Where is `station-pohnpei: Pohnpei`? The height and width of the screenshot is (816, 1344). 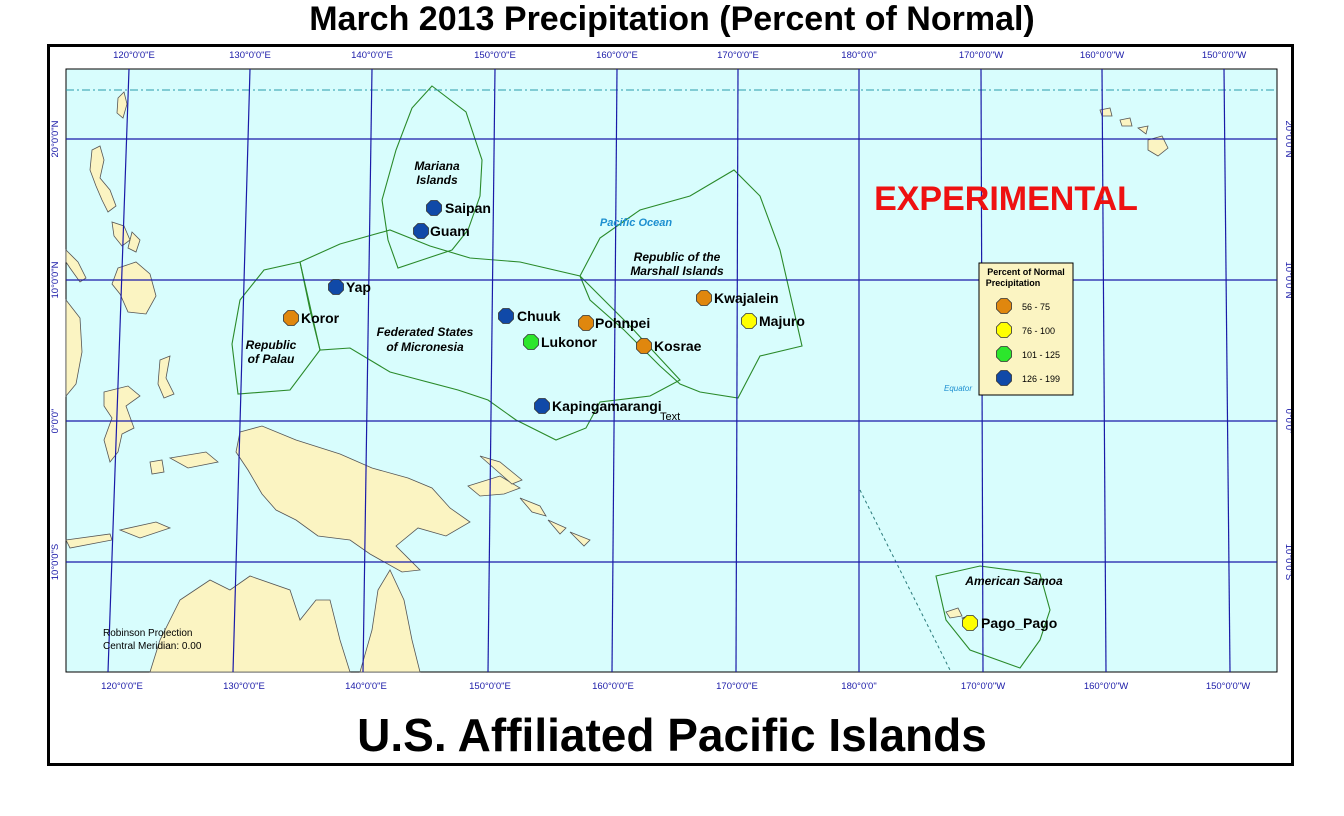 station-pohnpei: Pohnpei is located at coordinates (614, 323).